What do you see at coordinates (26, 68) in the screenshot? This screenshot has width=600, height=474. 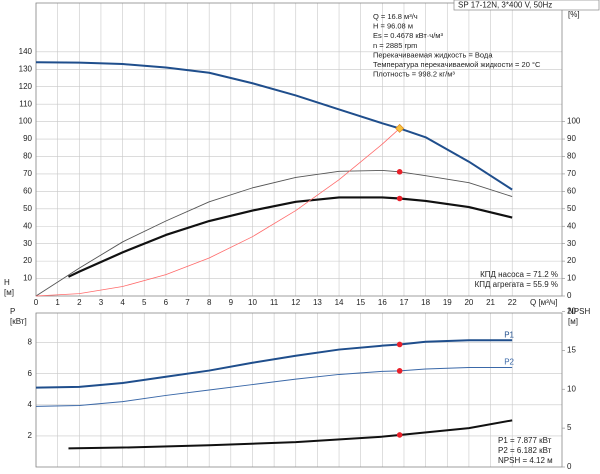 I see `y-tick-label: 130` at bounding box center [26, 68].